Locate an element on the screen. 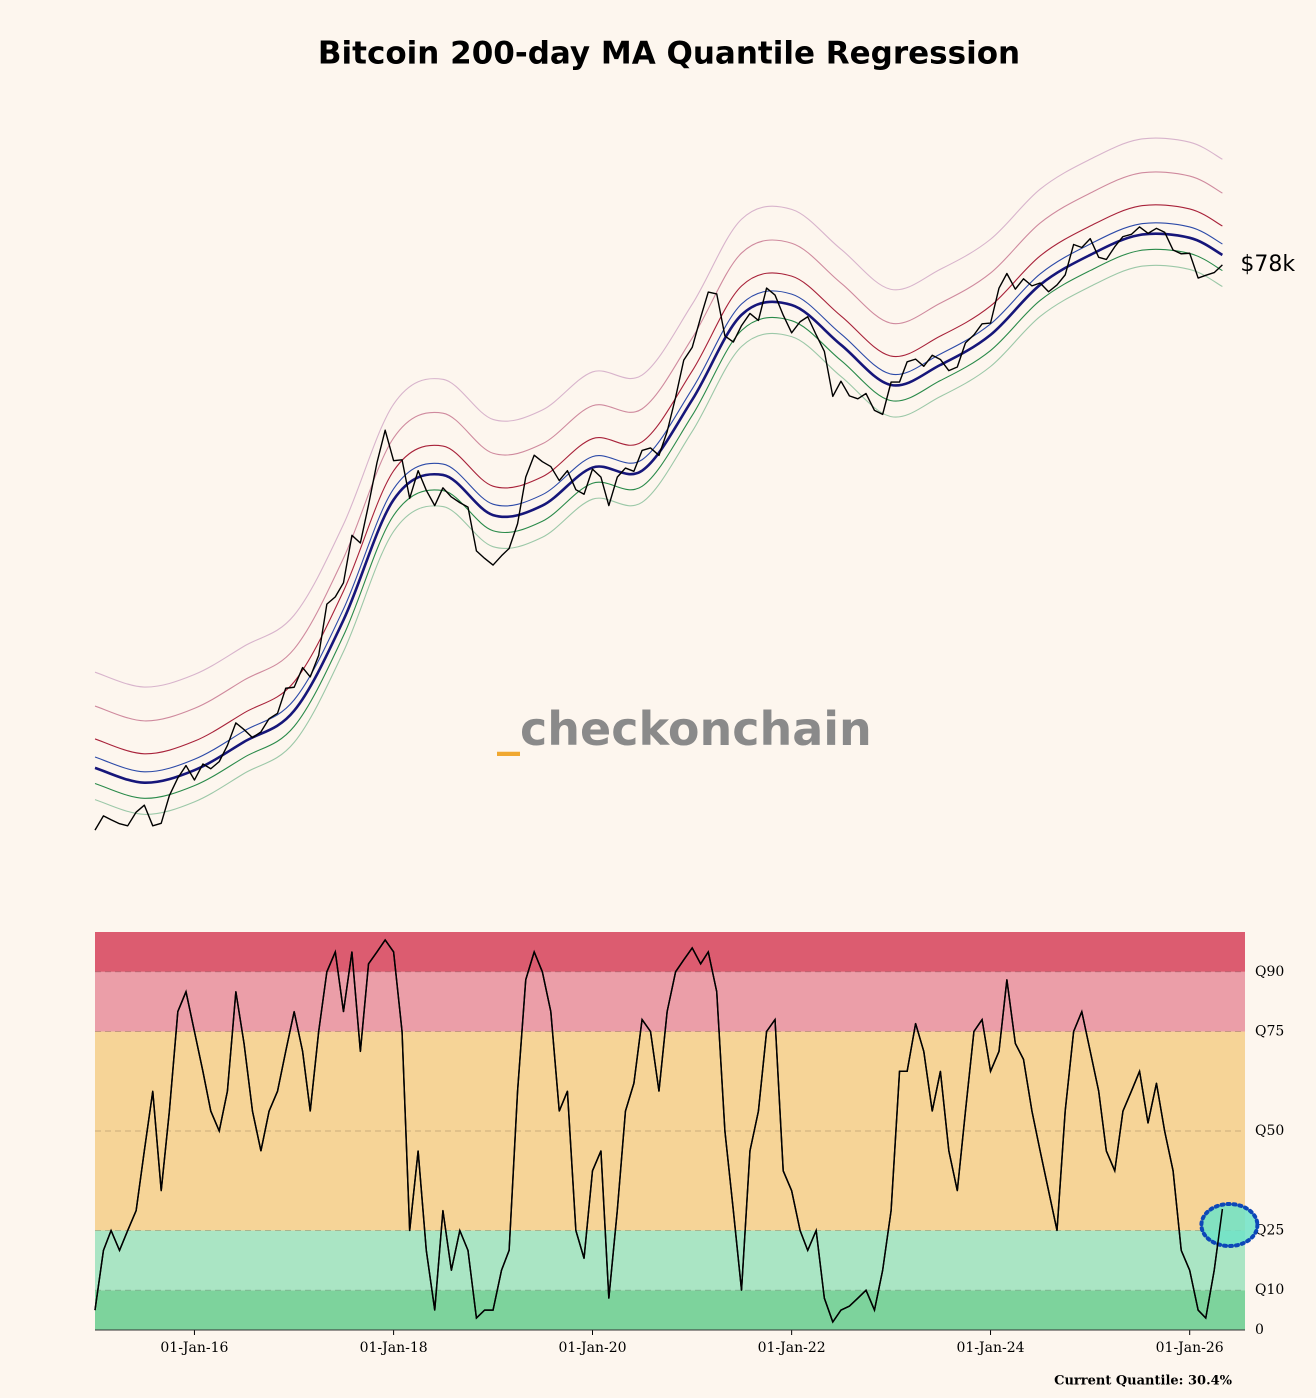 The width and height of the screenshot is (1316, 1398). chart-title: Bitcoin 200-day MA Quantile Regression is located at coordinates (669, 54).